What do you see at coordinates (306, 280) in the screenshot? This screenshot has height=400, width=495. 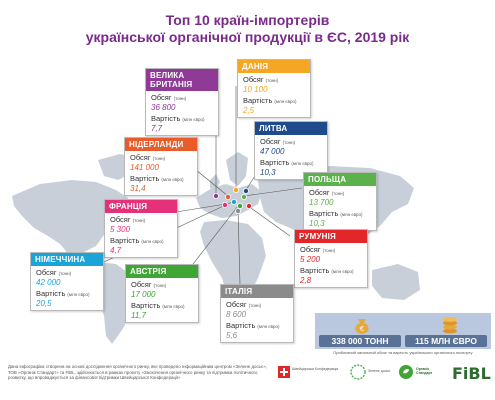 I see `value-value: 2,8` at bounding box center [306, 280].